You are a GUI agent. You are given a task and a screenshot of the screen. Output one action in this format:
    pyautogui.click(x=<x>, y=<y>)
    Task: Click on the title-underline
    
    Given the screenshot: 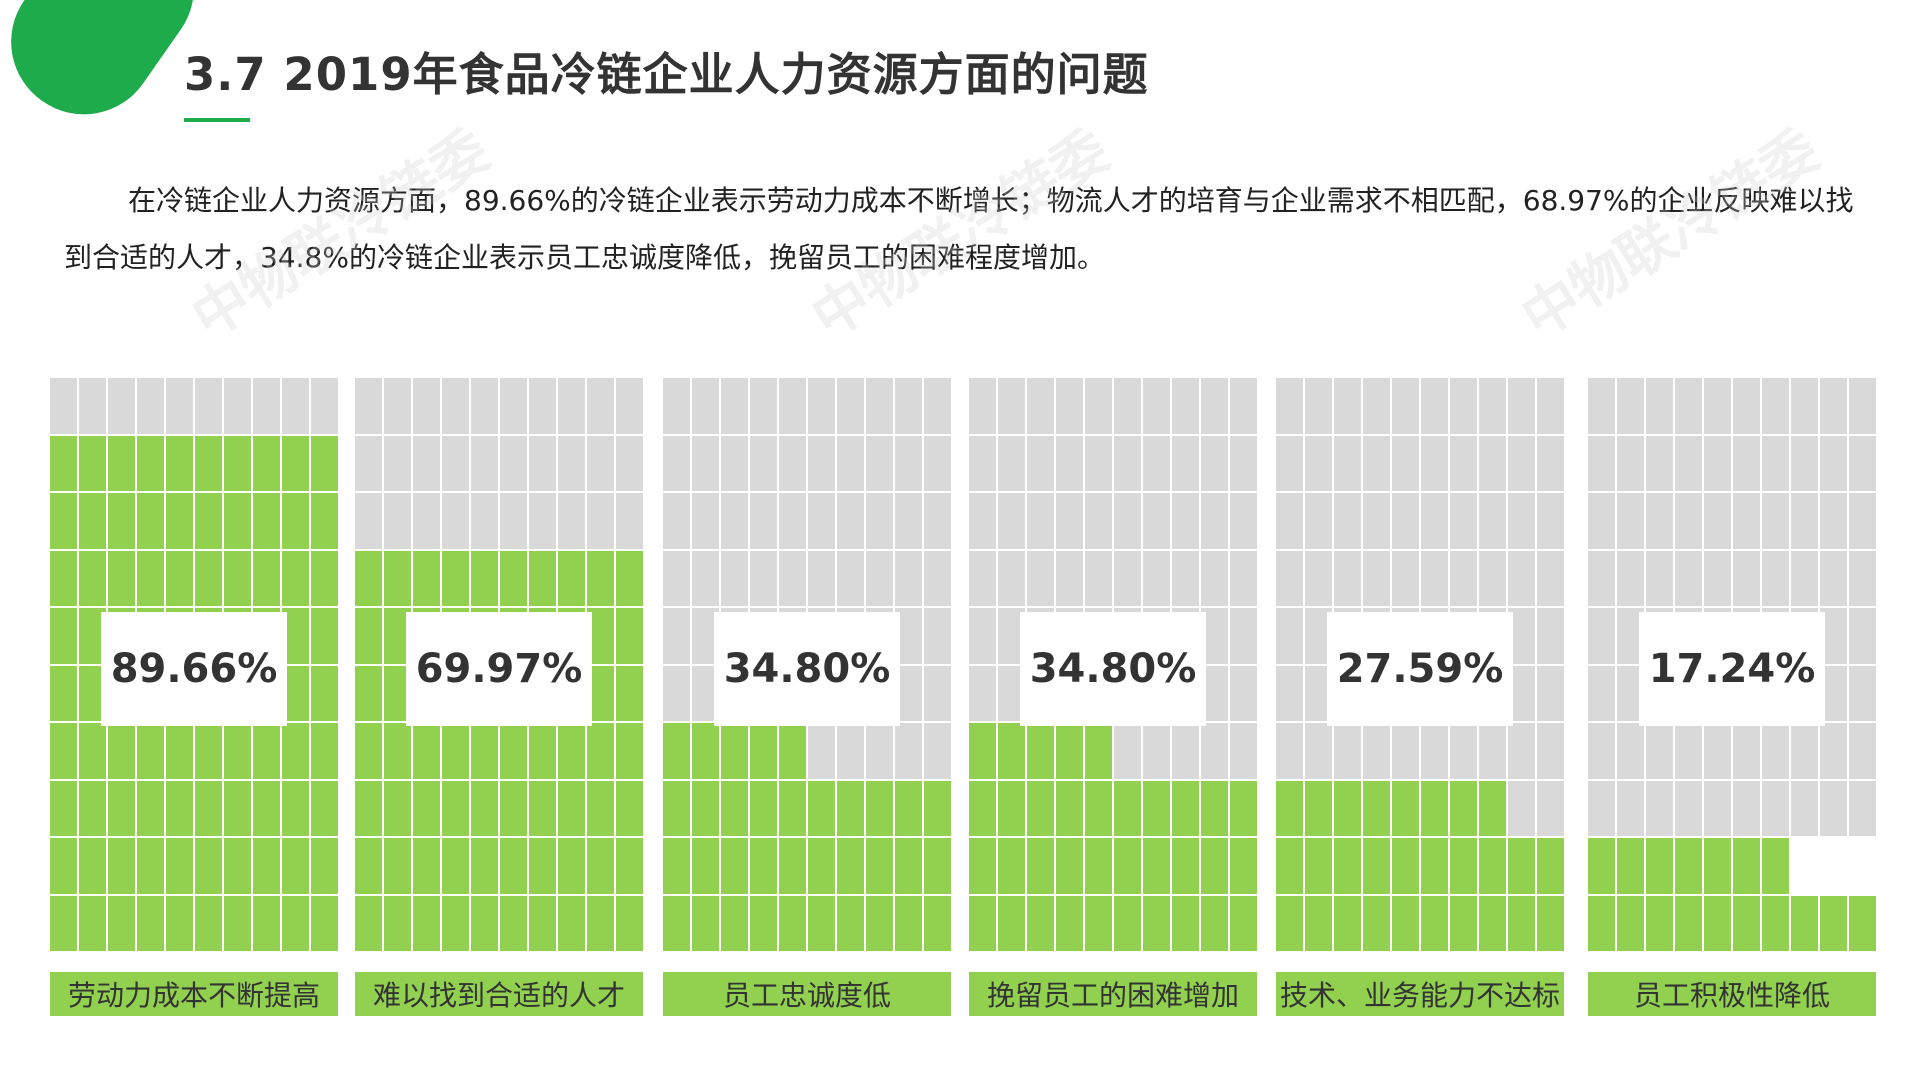 What is the action you would take?
    pyautogui.click(x=217, y=120)
    